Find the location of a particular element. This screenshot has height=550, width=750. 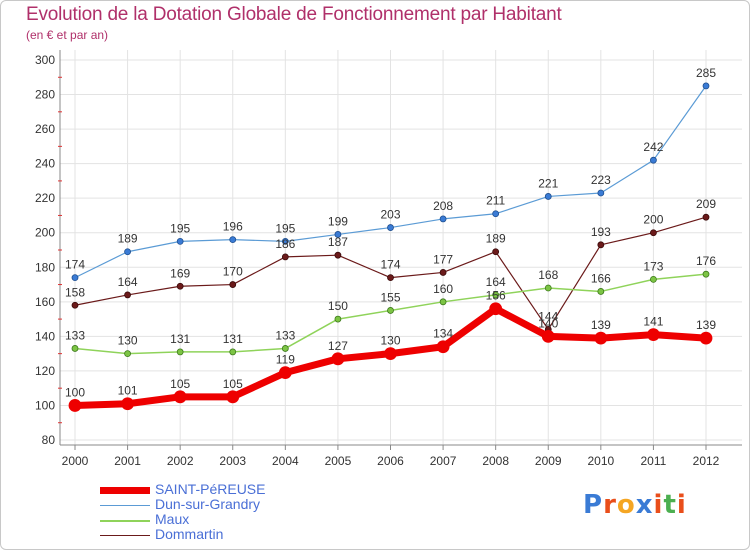

legend-swatch-dun-sur-grandry is located at coordinates (125, 505).